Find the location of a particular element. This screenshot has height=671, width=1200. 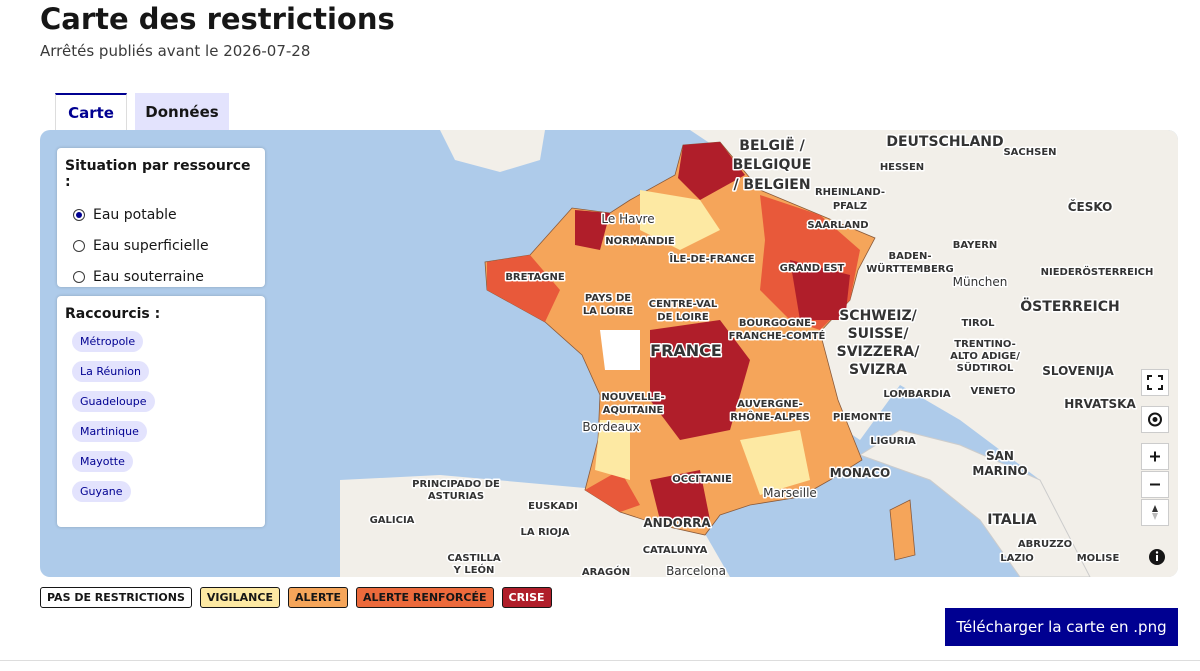

info-button is located at coordinates (1157, 557).